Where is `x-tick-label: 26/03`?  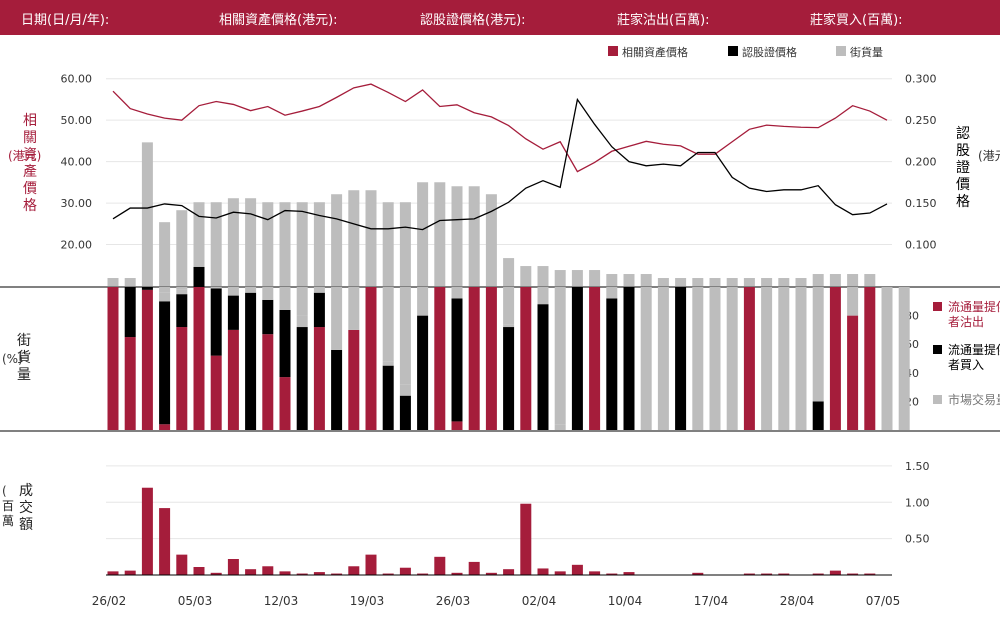
x-tick-label: 26/03 is located at coordinates (453, 601).